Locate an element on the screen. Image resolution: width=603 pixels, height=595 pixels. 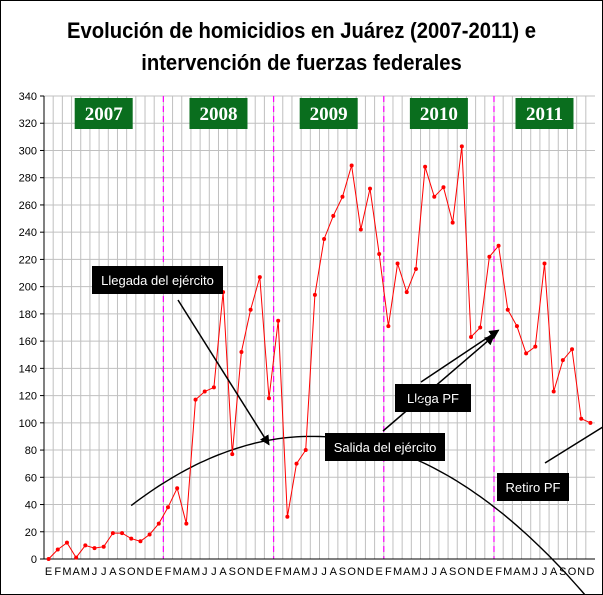
y-tick-label: 200 is located at coordinates (28, 288).